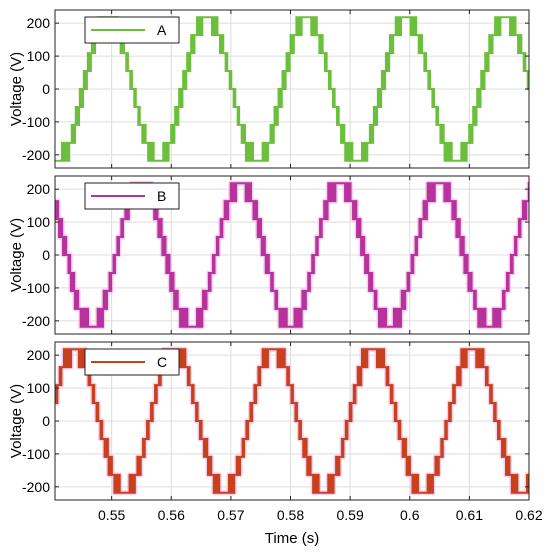 The image size is (550, 560). I want to click on x-tick-label: 0.61, so click(469, 515).